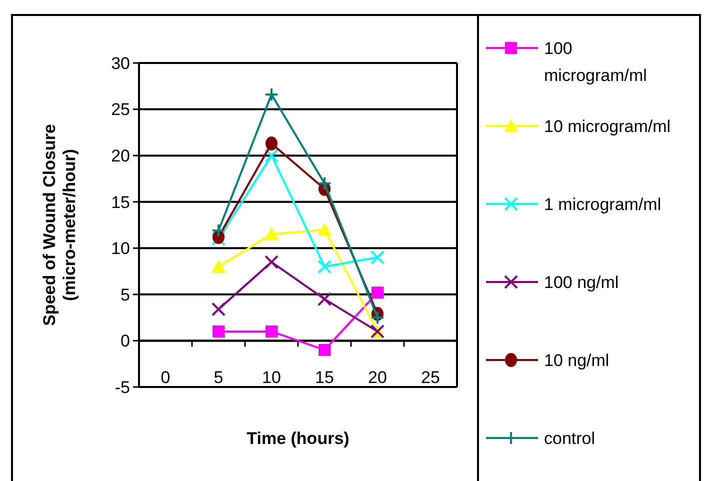 The width and height of the screenshot is (707, 481). What do you see at coordinates (120, 202) in the screenshot?
I see `y-tick-label: 15` at bounding box center [120, 202].